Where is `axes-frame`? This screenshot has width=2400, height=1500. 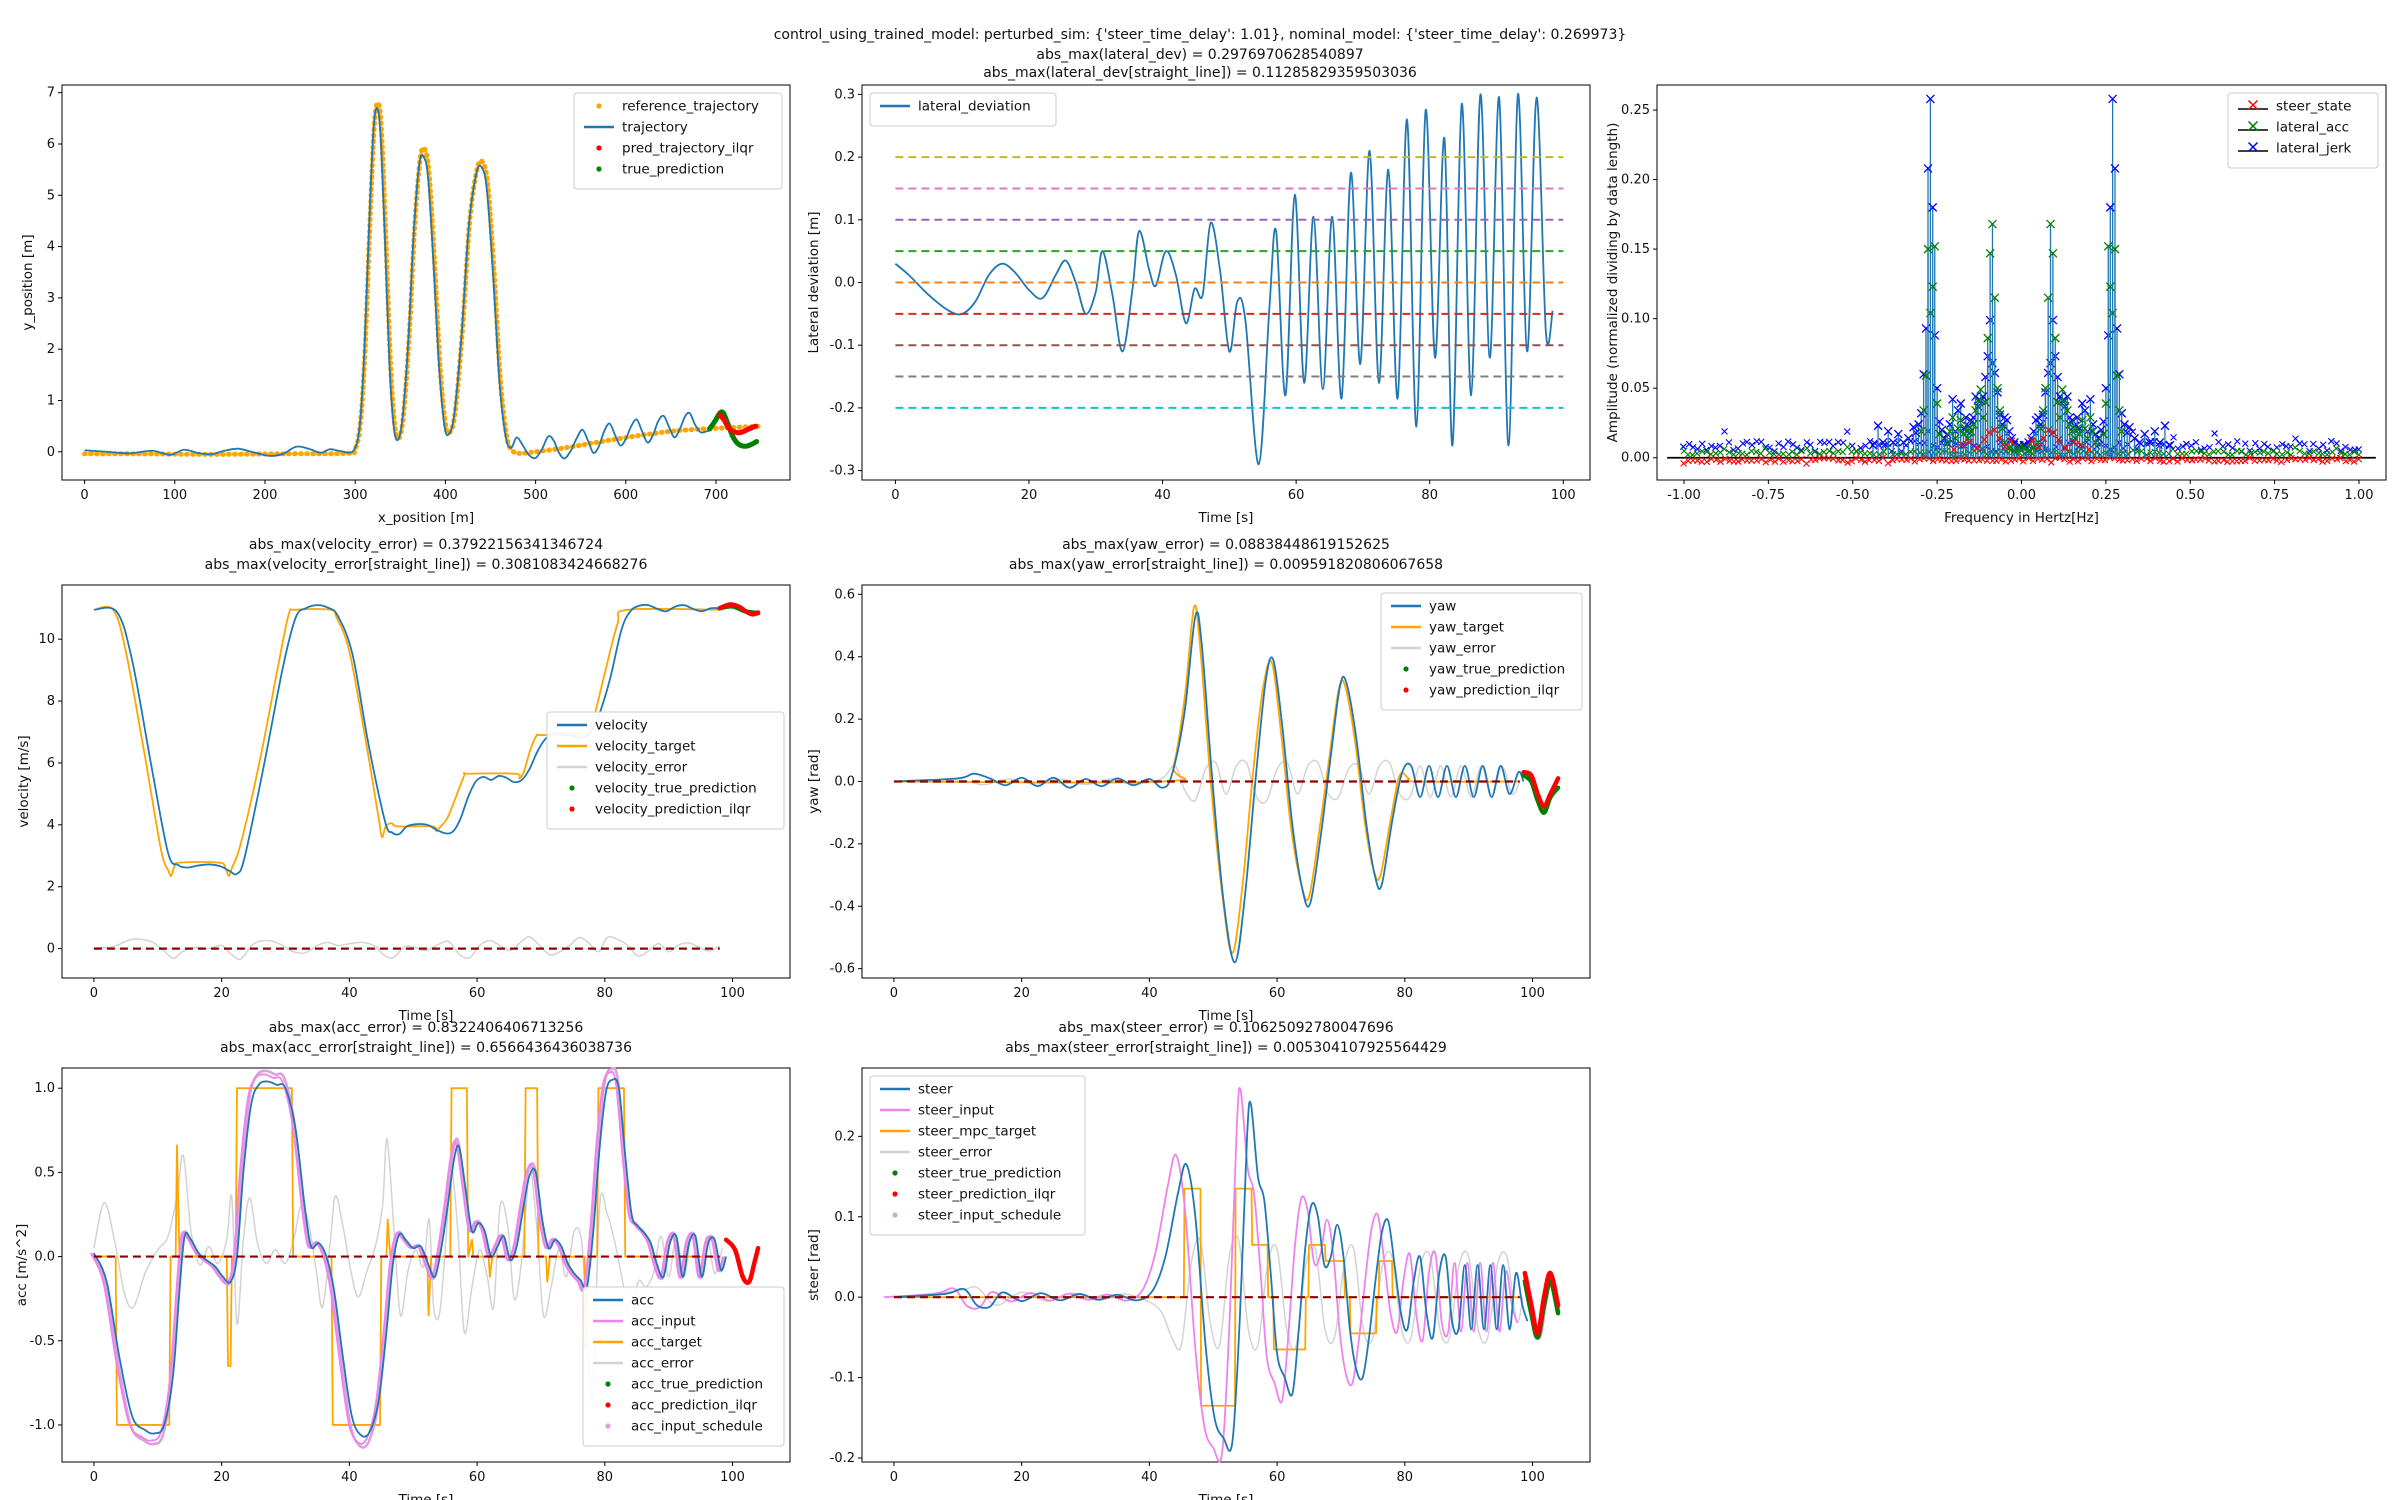 axes-frame is located at coordinates (426, 781).